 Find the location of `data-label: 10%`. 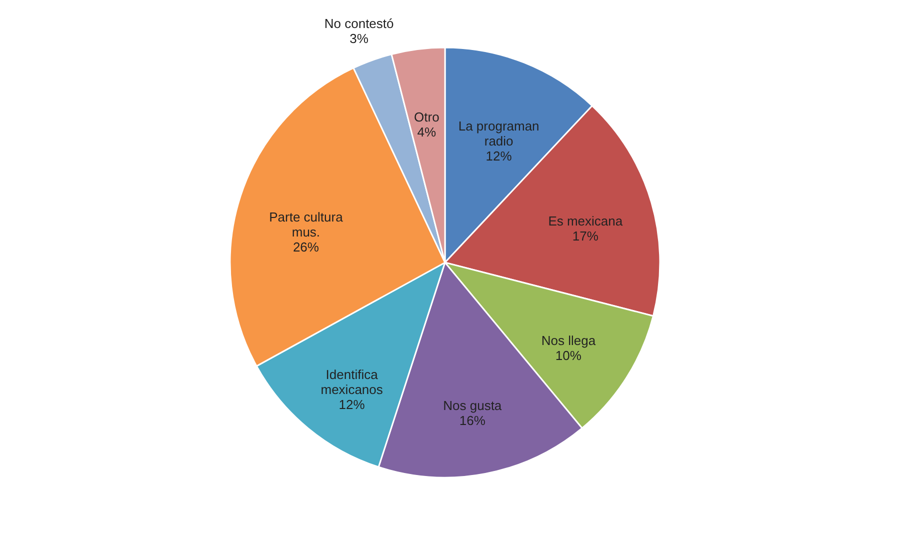

data-label: 10% is located at coordinates (568, 355).